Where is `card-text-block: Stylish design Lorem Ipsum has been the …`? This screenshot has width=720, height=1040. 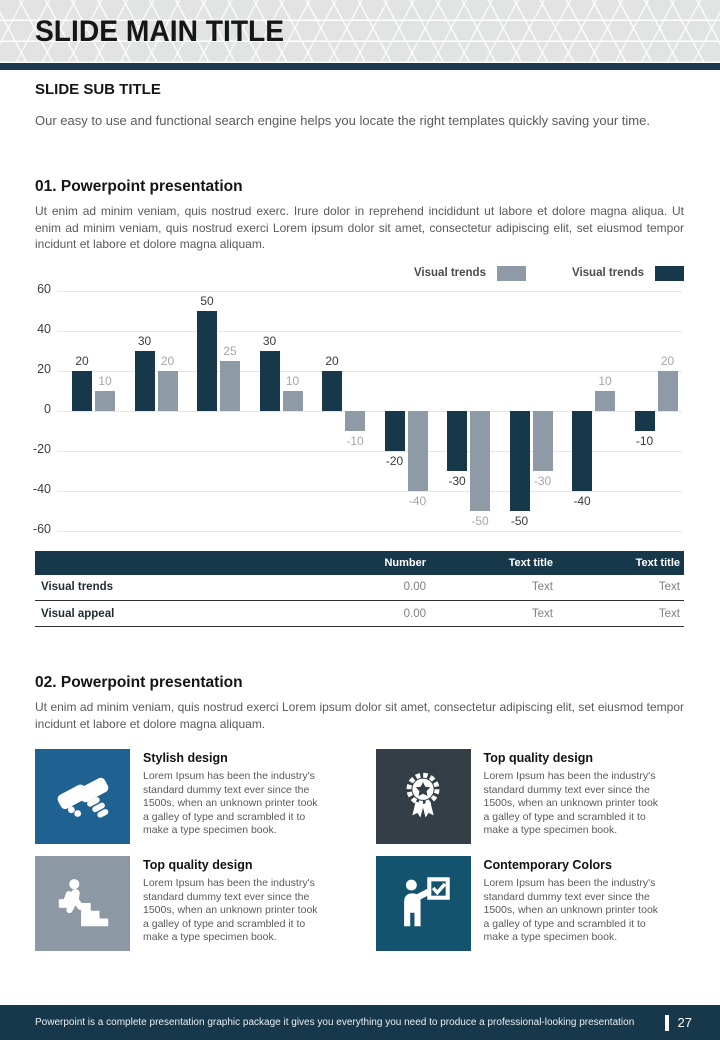
card-text-block: Stylish design Lorem Ipsum has been the … is located at coordinates (234, 796).